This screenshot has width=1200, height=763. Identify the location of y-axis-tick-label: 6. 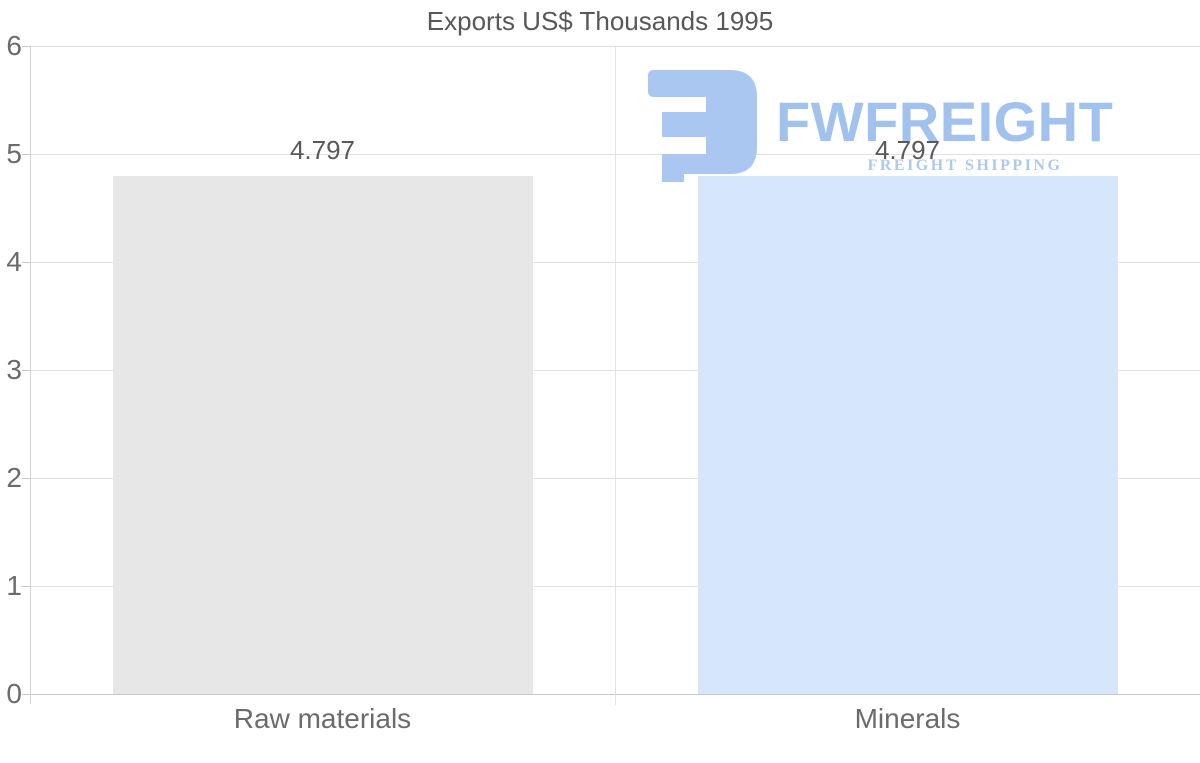
(14, 45).